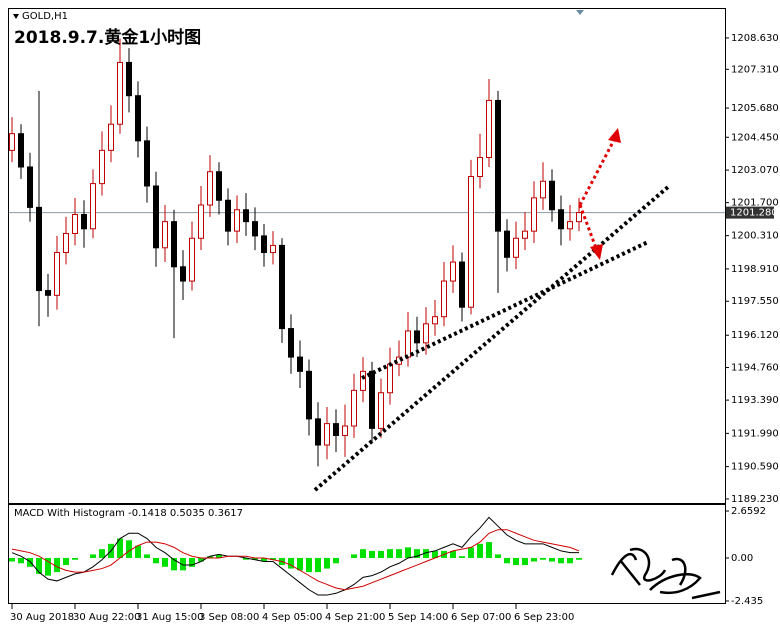  I want to click on y-tick-label: 1197.550, so click(755, 301).